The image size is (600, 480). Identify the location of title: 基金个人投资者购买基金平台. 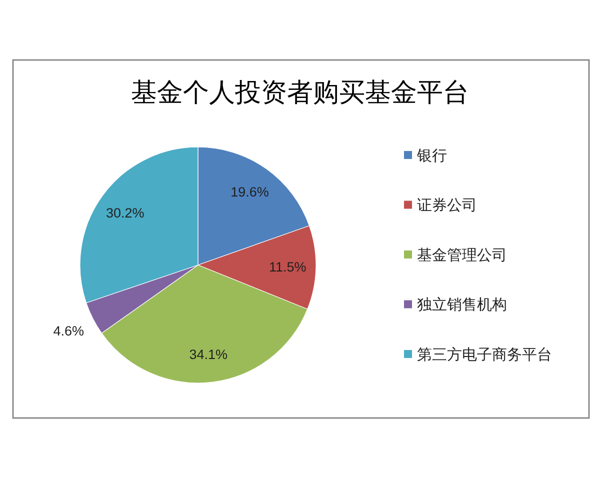
(300, 92).